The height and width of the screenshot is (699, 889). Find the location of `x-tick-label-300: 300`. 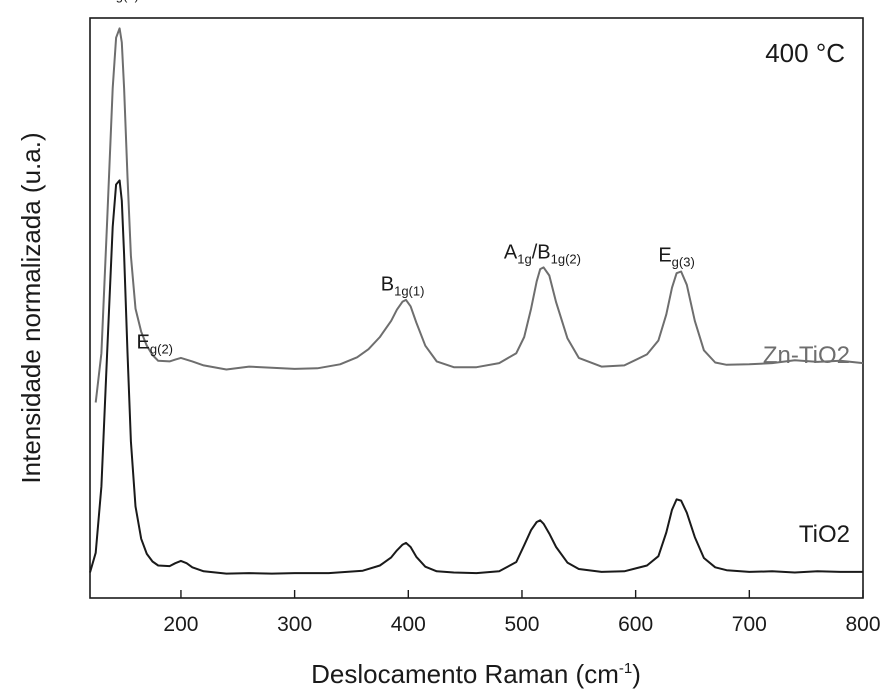

x-tick-label-300: 300 is located at coordinates (294, 624).